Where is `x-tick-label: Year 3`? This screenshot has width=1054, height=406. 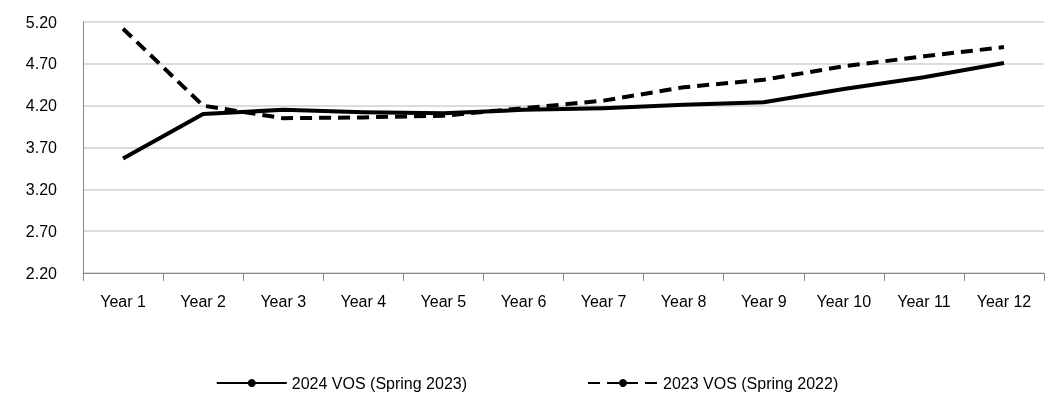 x-tick-label: Year 3 is located at coordinates (283, 301).